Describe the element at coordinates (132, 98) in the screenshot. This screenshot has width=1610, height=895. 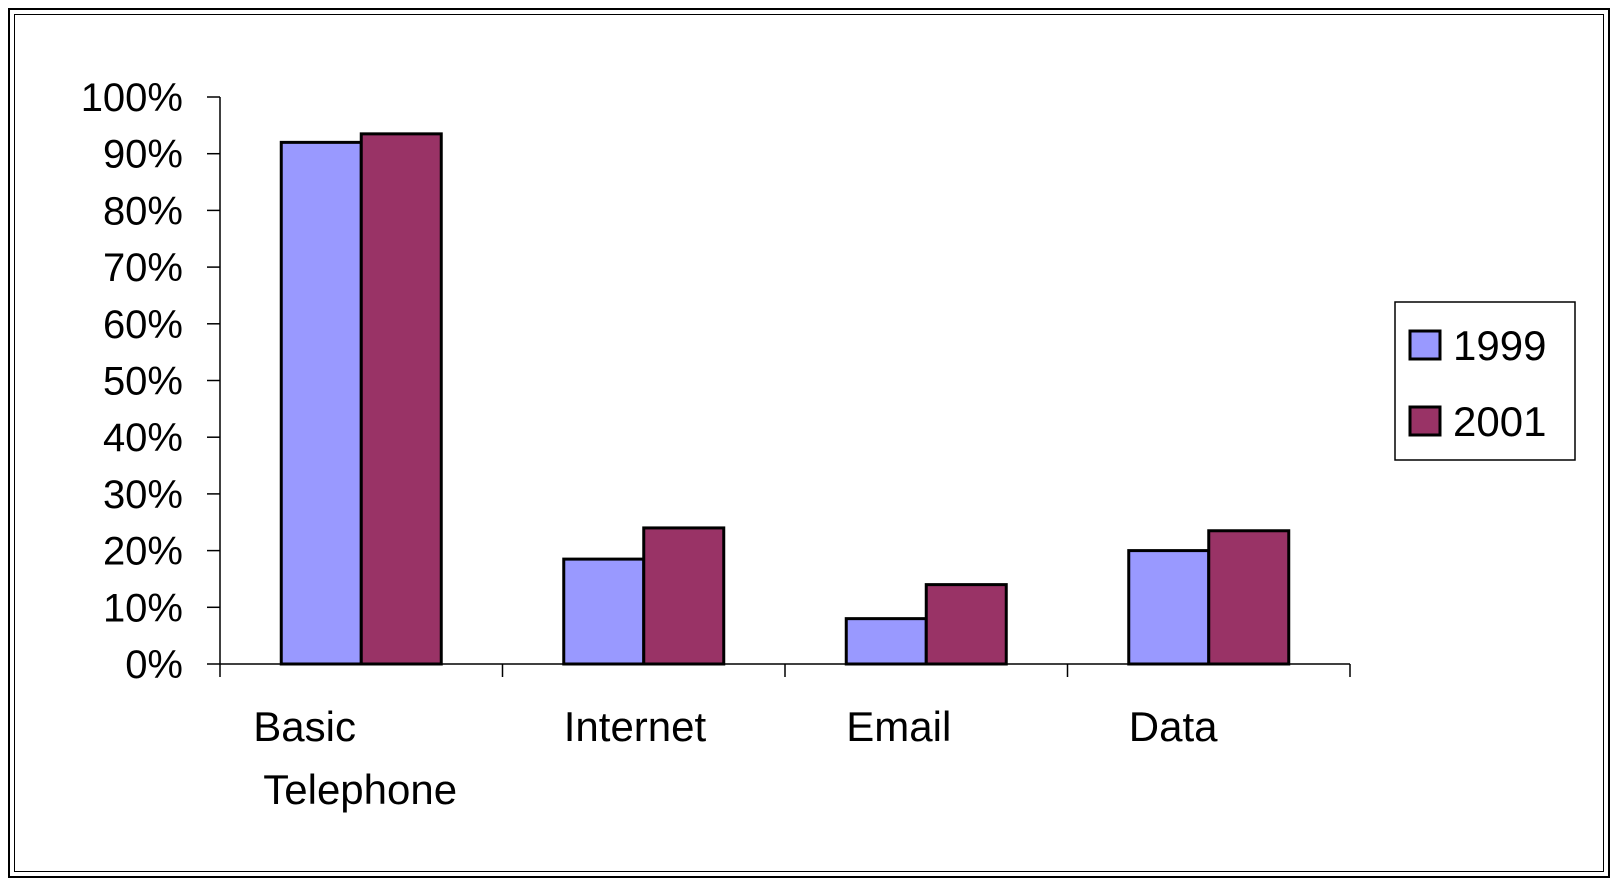
I see `y-tick-label: 100%` at that location.